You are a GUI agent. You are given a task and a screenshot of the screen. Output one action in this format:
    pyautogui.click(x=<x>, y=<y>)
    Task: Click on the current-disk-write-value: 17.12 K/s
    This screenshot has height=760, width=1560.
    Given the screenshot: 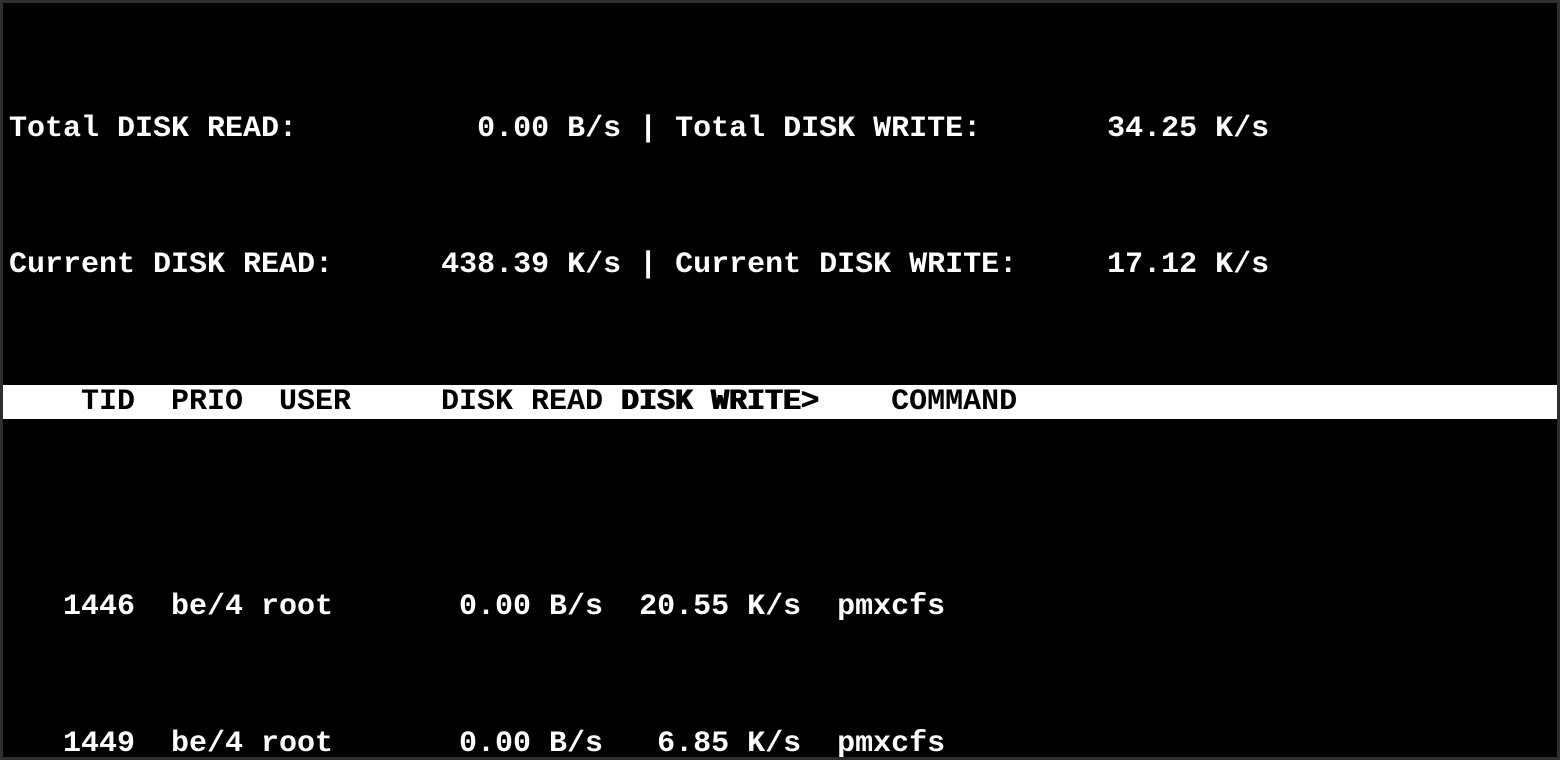 What is the action you would take?
    pyautogui.click(x=1188, y=265)
    